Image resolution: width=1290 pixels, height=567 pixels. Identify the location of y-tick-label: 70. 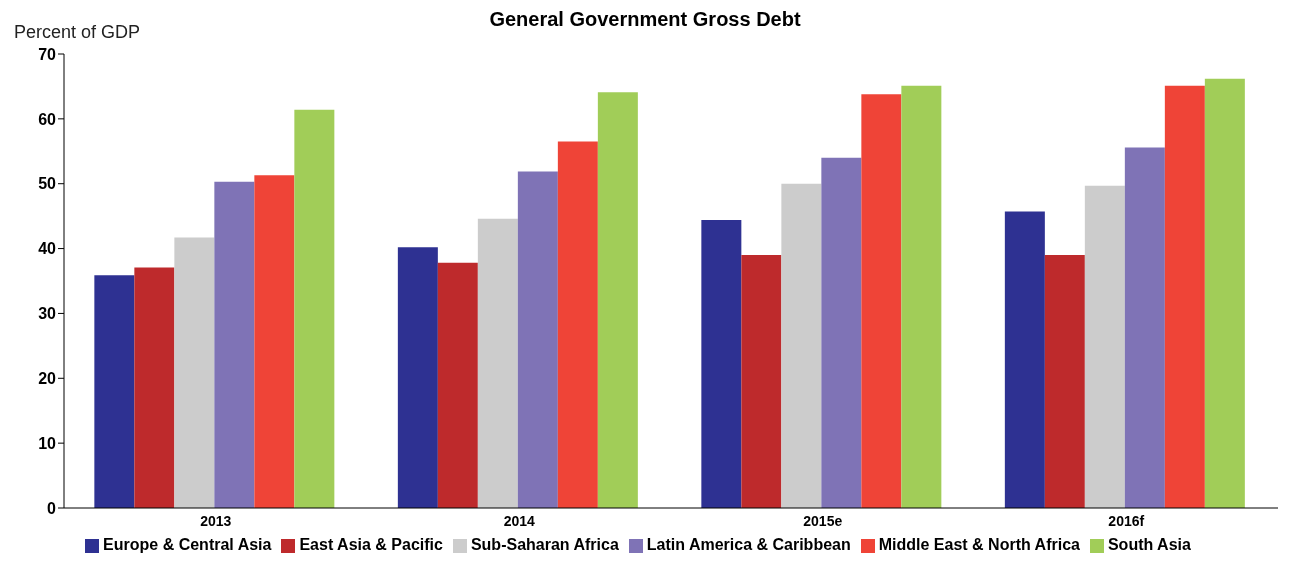
(47, 54).